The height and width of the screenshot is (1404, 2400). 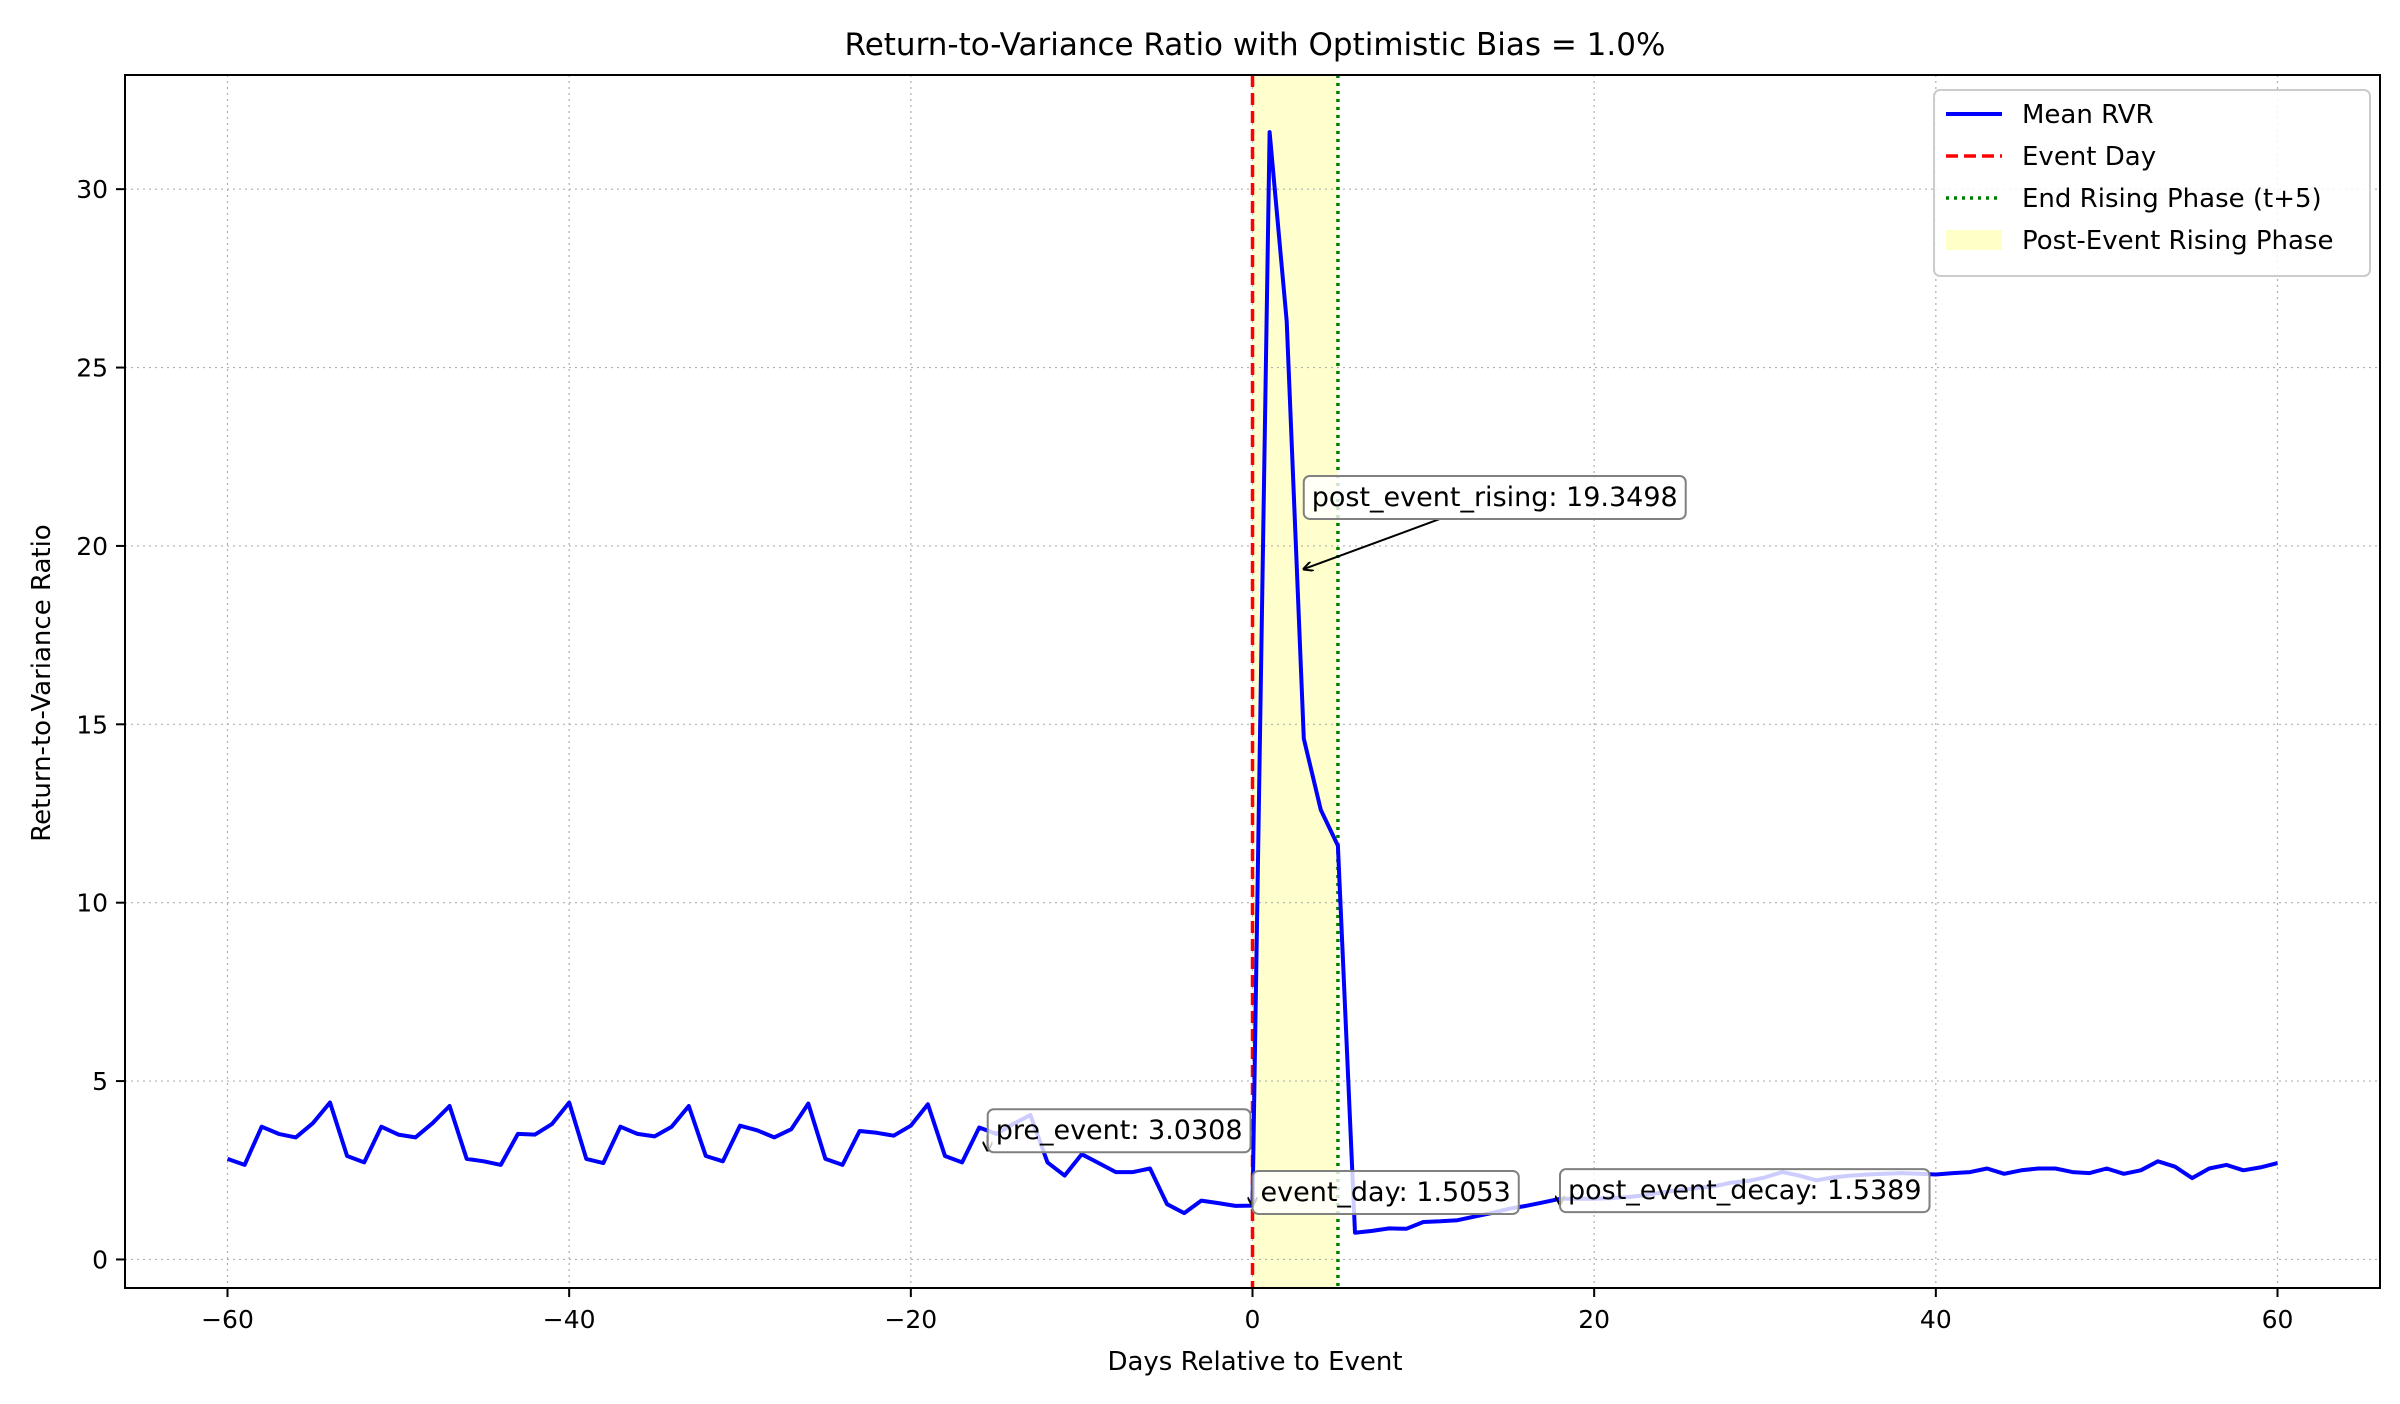 I want to click on legend-label: End Rising Phase (t+5), so click(x=2172, y=199).